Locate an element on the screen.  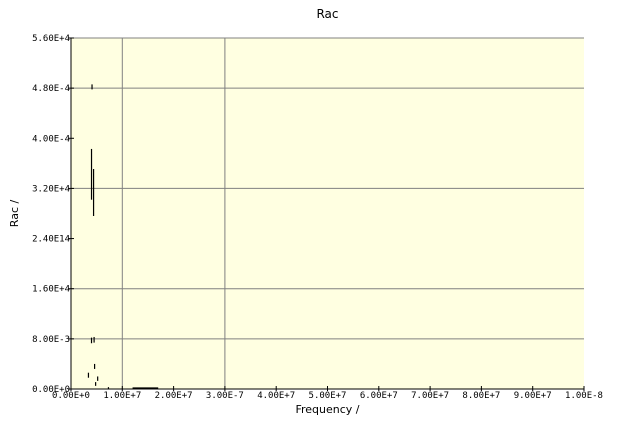
series-rac is located at coordinates (123, 237).